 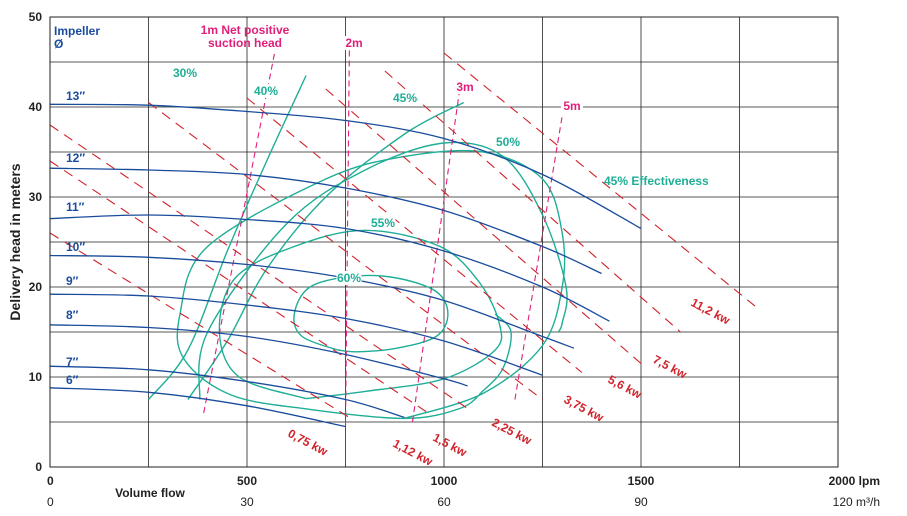 I want to click on power-label: 3,75 kw, so click(x=584, y=408).